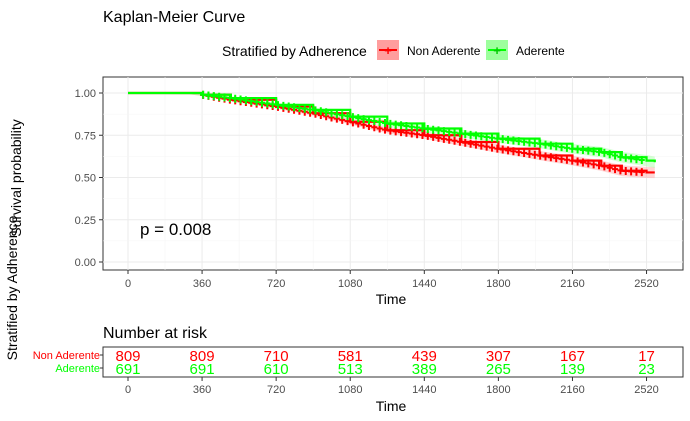 Image resolution: width=690 pixels, height=421 pixels. I want to click on x-tick-label: 360, so click(202, 284).